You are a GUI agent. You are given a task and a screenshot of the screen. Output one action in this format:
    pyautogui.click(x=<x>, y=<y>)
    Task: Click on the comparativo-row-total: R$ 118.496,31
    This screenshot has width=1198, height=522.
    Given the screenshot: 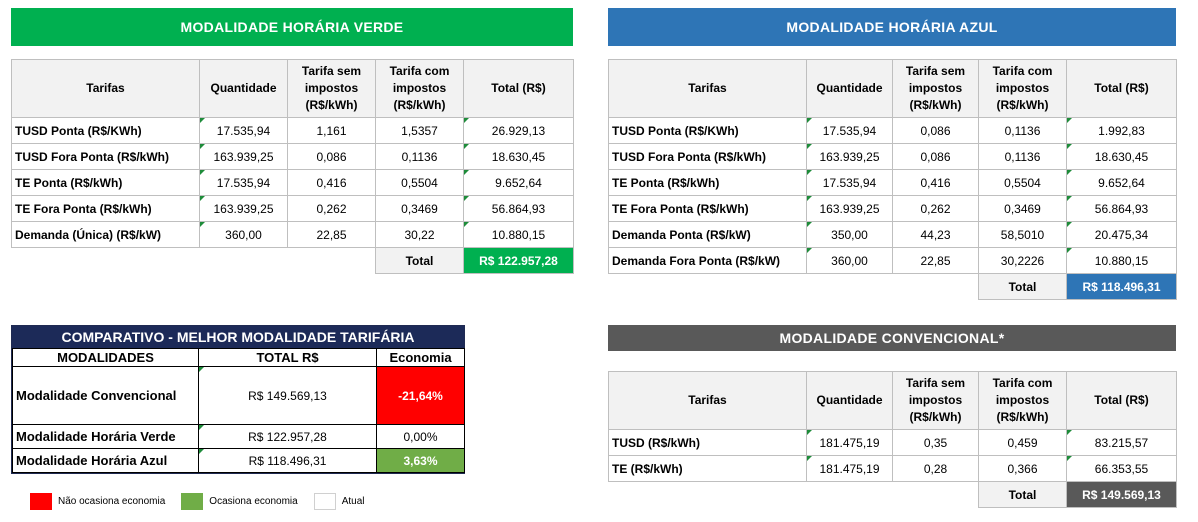 What is the action you would take?
    pyautogui.click(x=287, y=460)
    